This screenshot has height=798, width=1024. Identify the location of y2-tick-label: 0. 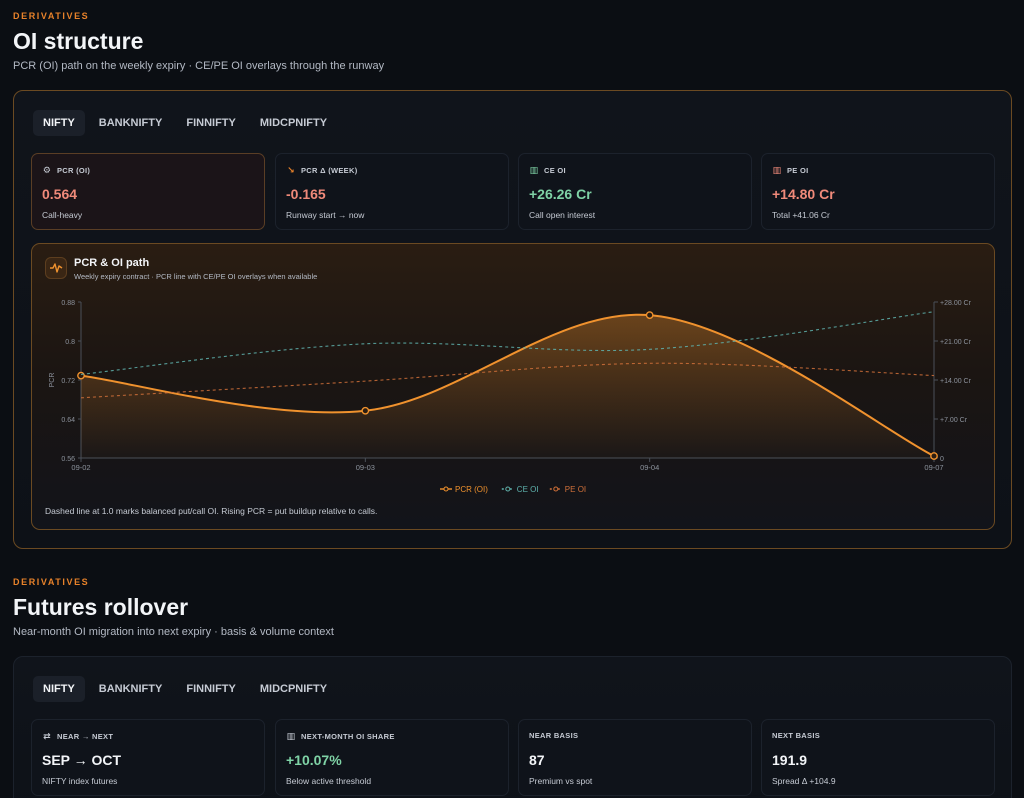
(942, 459).